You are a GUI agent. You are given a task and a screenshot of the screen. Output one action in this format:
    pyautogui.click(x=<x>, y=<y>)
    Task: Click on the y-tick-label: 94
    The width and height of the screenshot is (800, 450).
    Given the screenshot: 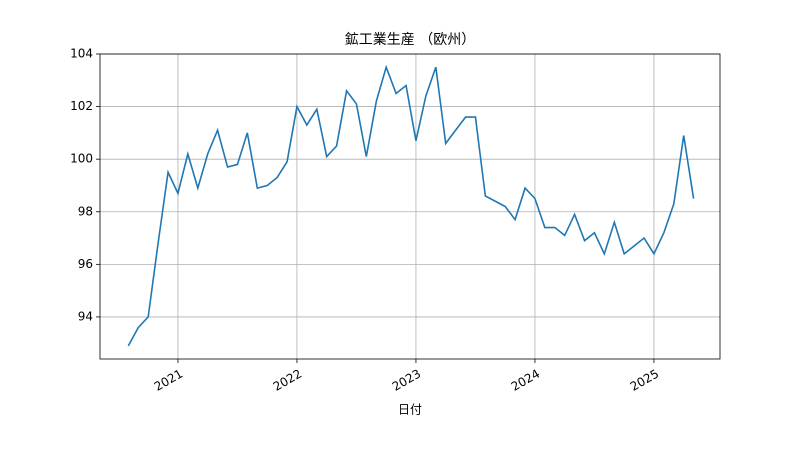 What is the action you would take?
    pyautogui.click(x=85, y=316)
    